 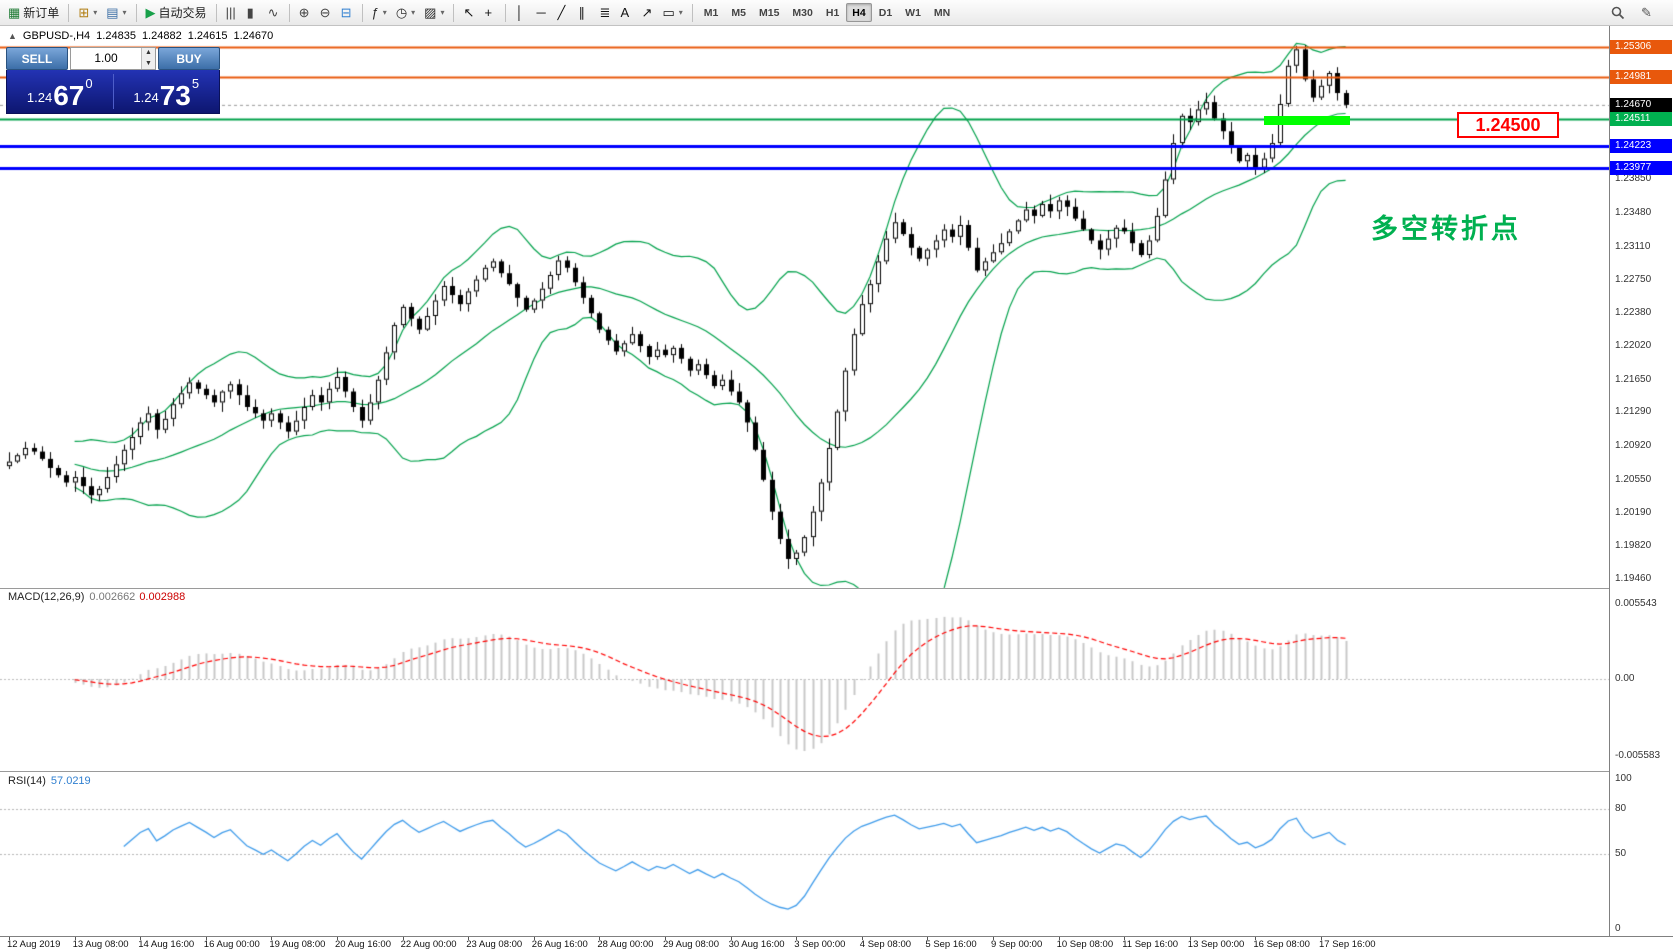 I want to click on rsi-axis-tick: 80, so click(x=1621, y=808).